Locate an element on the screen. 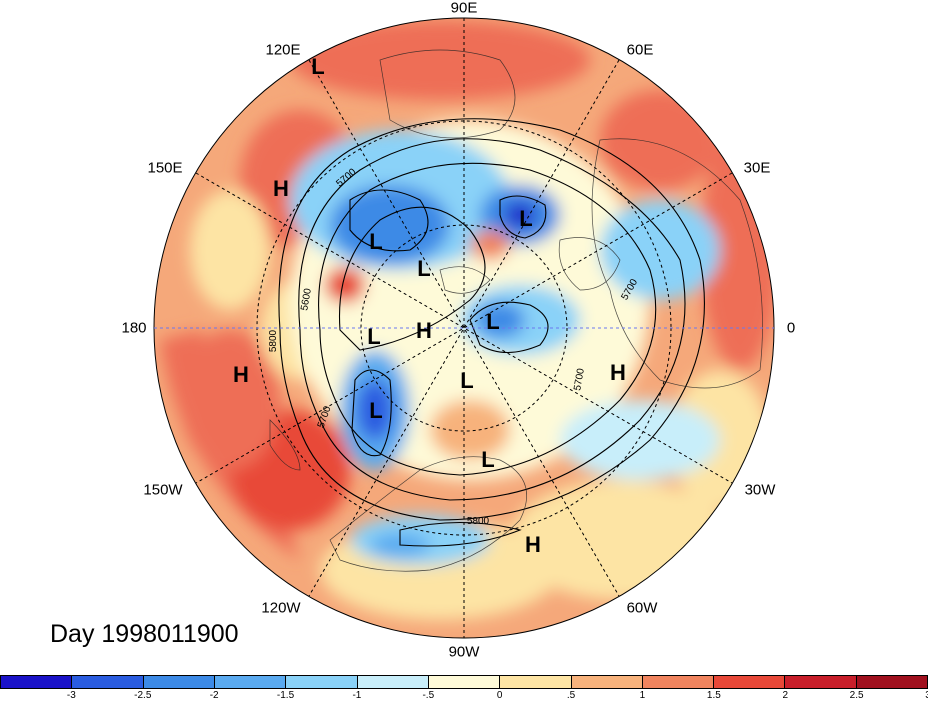 The height and width of the screenshot is (702, 928). lon-label-0: 0 is located at coordinates (791, 328).